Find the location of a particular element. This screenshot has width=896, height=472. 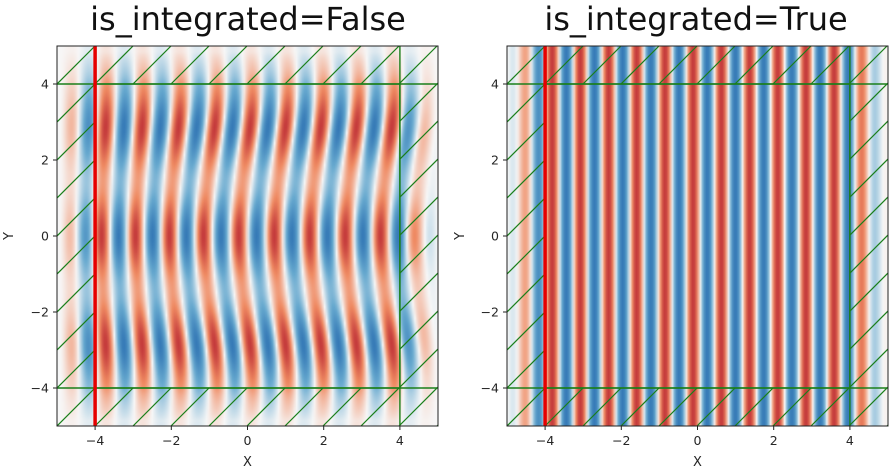

chart-title: is_integrated=False is located at coordinates (248, 19).